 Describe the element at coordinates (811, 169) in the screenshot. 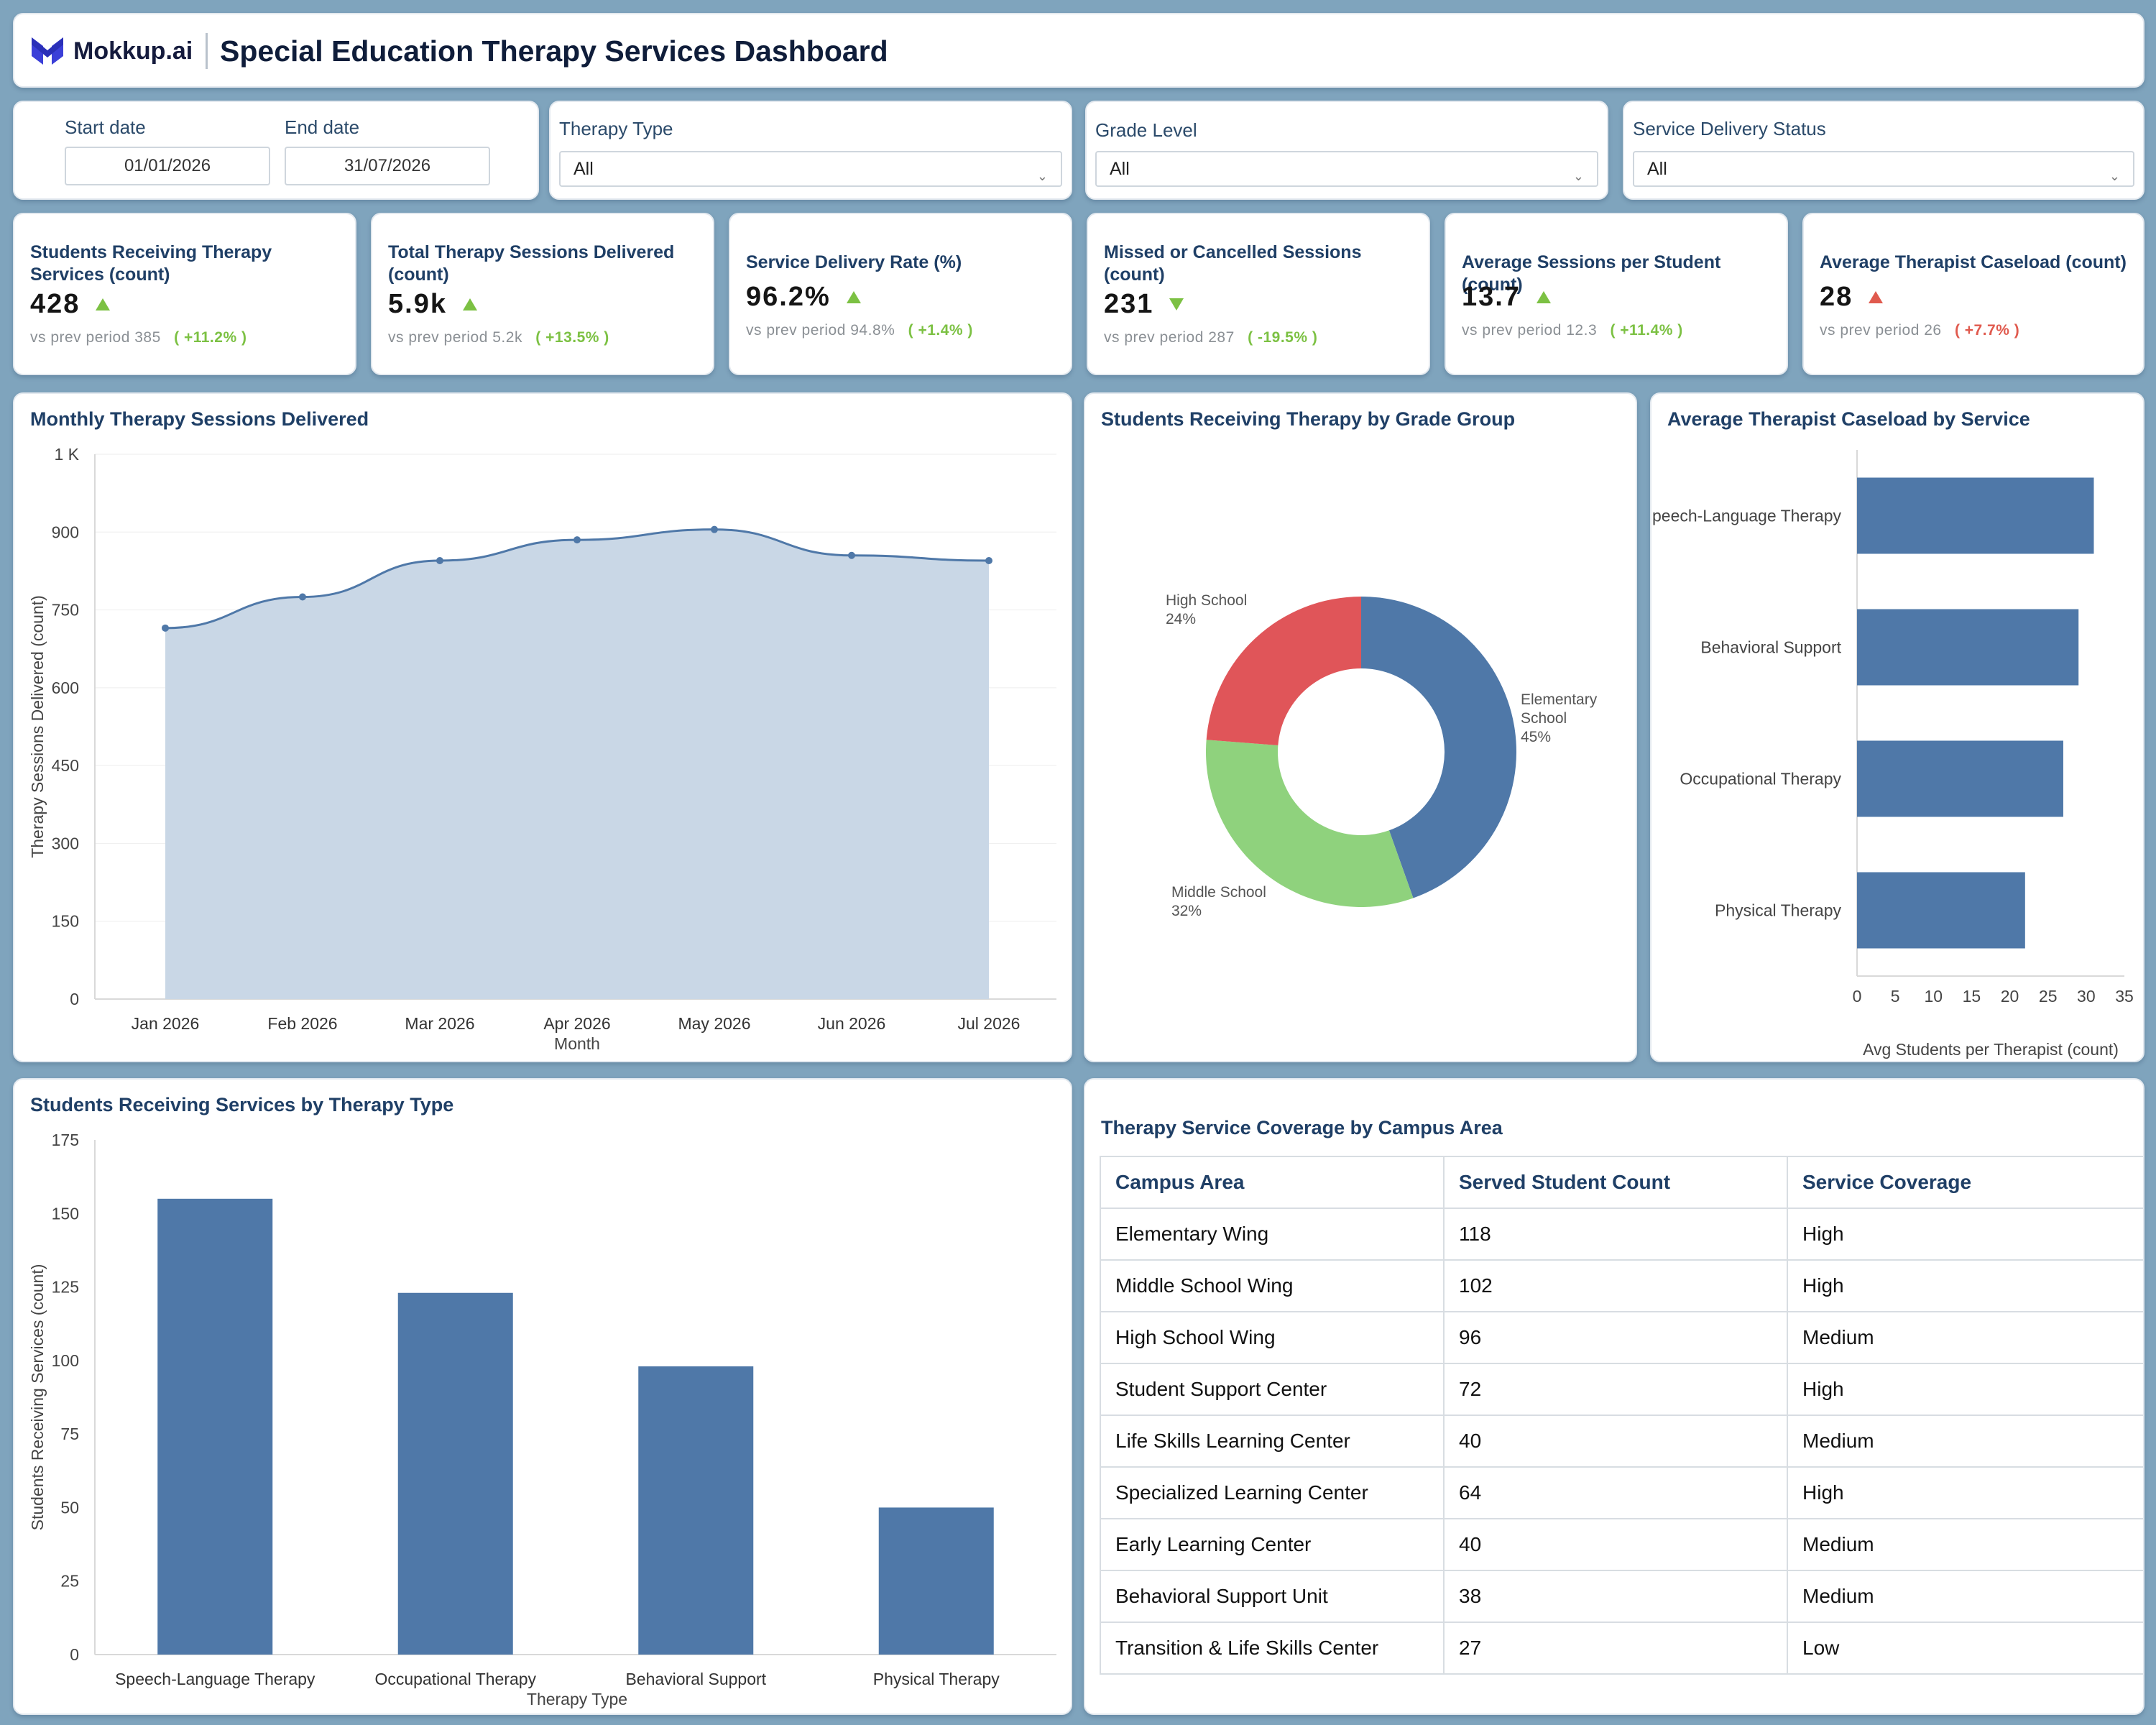

I see `therapy-type-select: All ⌄` at that location.